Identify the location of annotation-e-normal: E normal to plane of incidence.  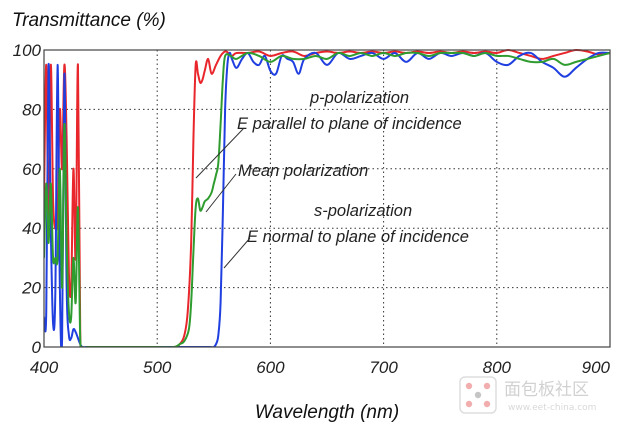
(358, 237).